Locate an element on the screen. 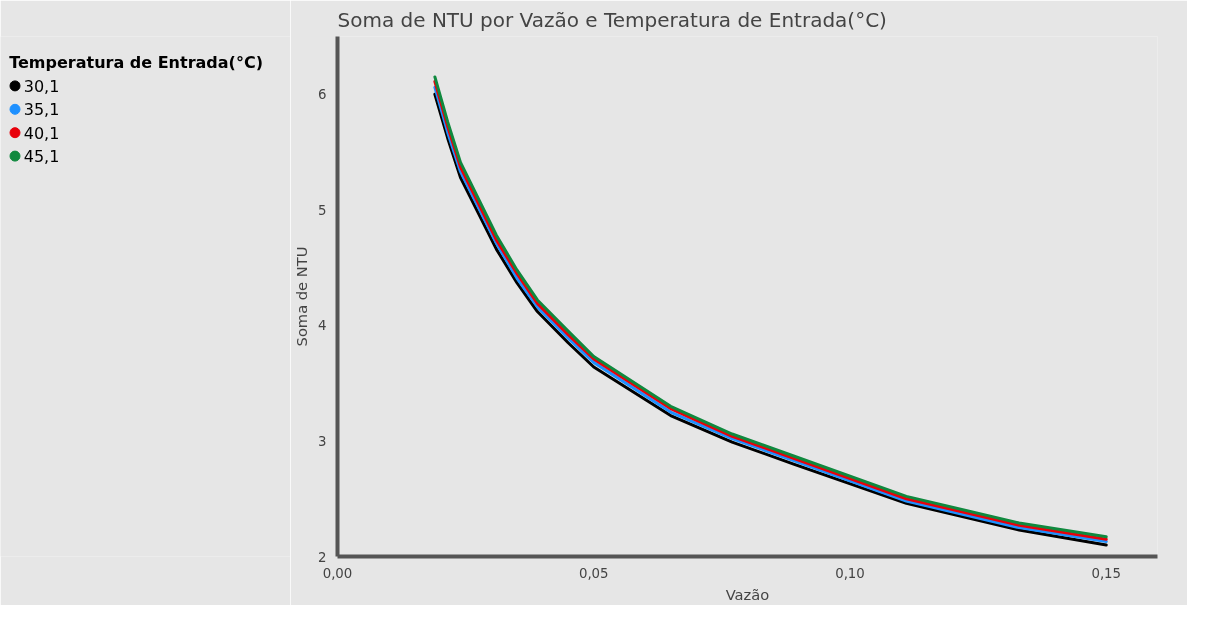  x-tick-label: 0,15 is located at coordinates (1106, 573).